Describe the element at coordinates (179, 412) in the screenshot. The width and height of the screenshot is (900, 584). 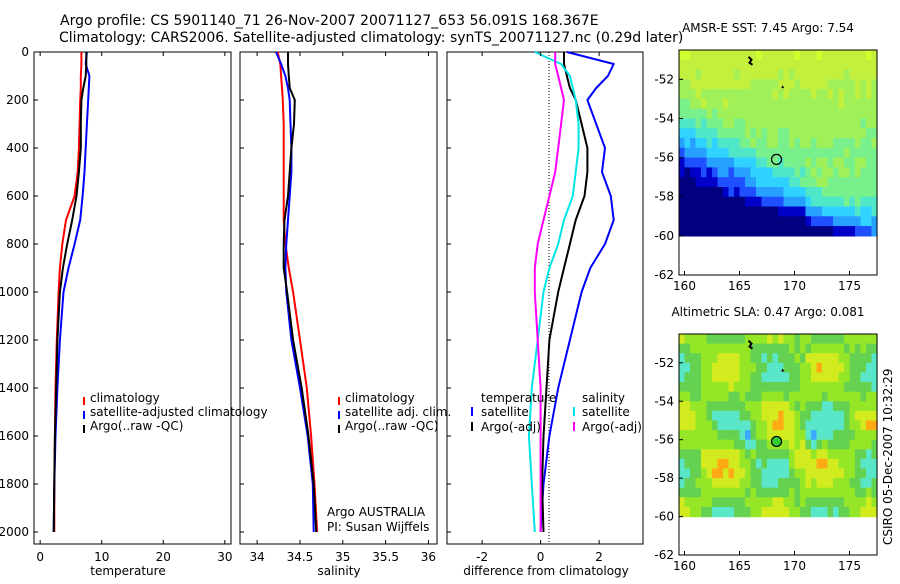
I see `legend-label-satellite-adjusted: satellite-adjusted climatology` at that location.